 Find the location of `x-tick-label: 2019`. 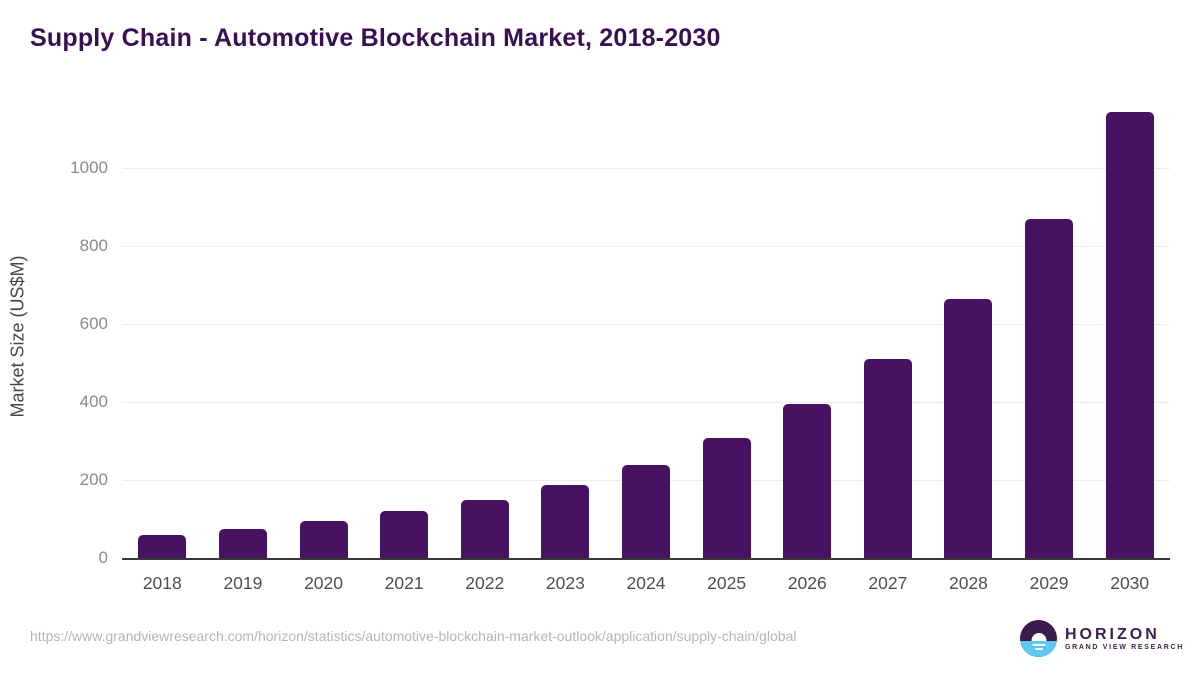

x-tick-label: 2019 is located at coordinates (243, 583).